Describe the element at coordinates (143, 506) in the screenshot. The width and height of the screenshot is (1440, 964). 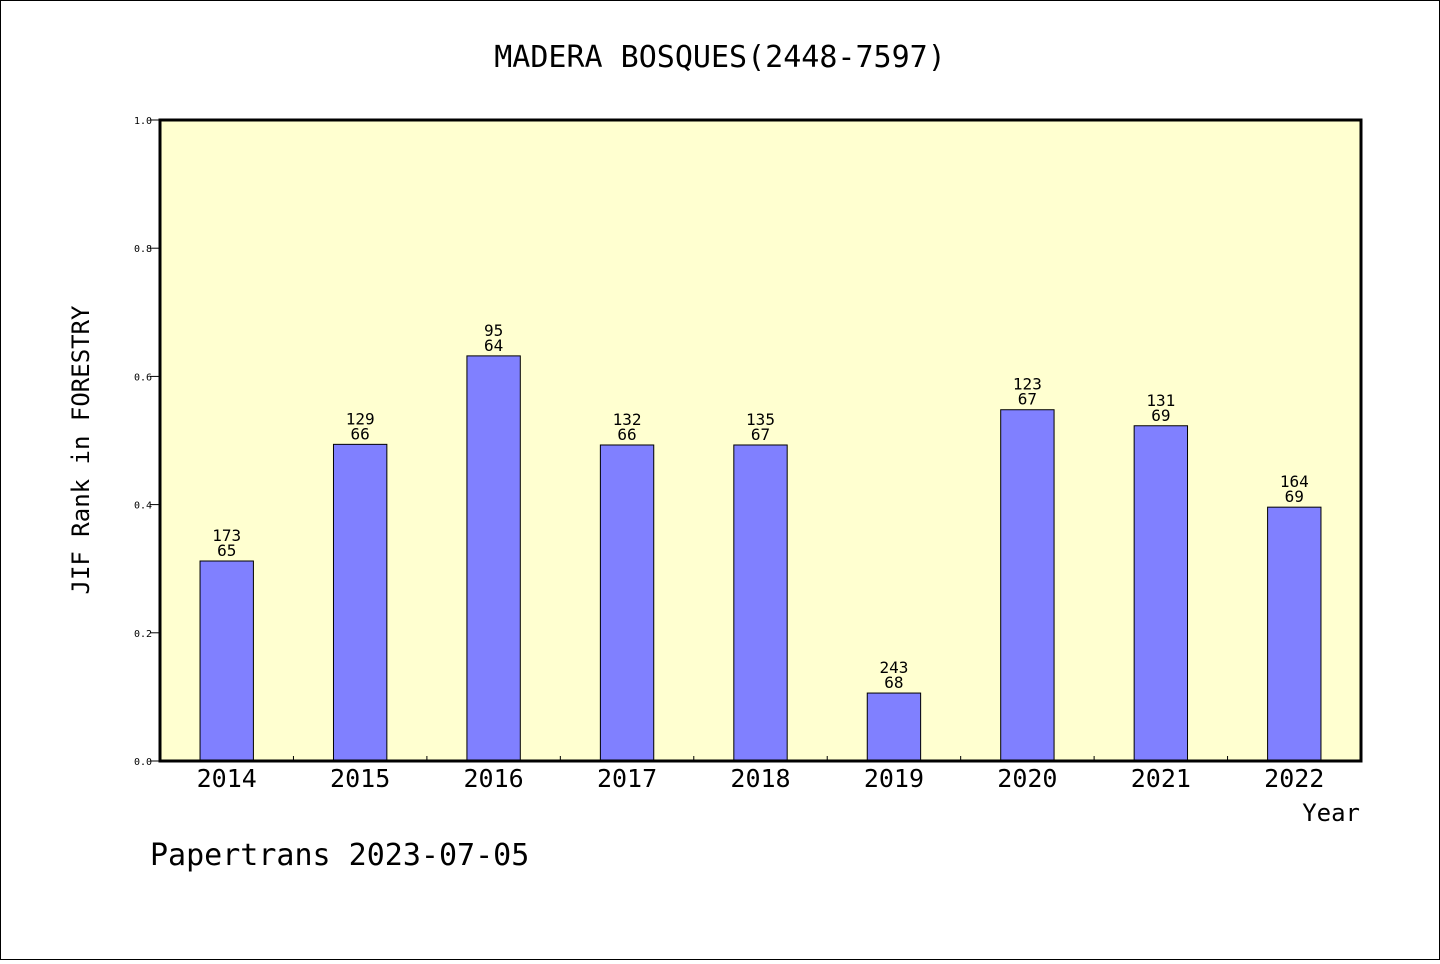
I see `y-tick-label: 0.4` at that location.